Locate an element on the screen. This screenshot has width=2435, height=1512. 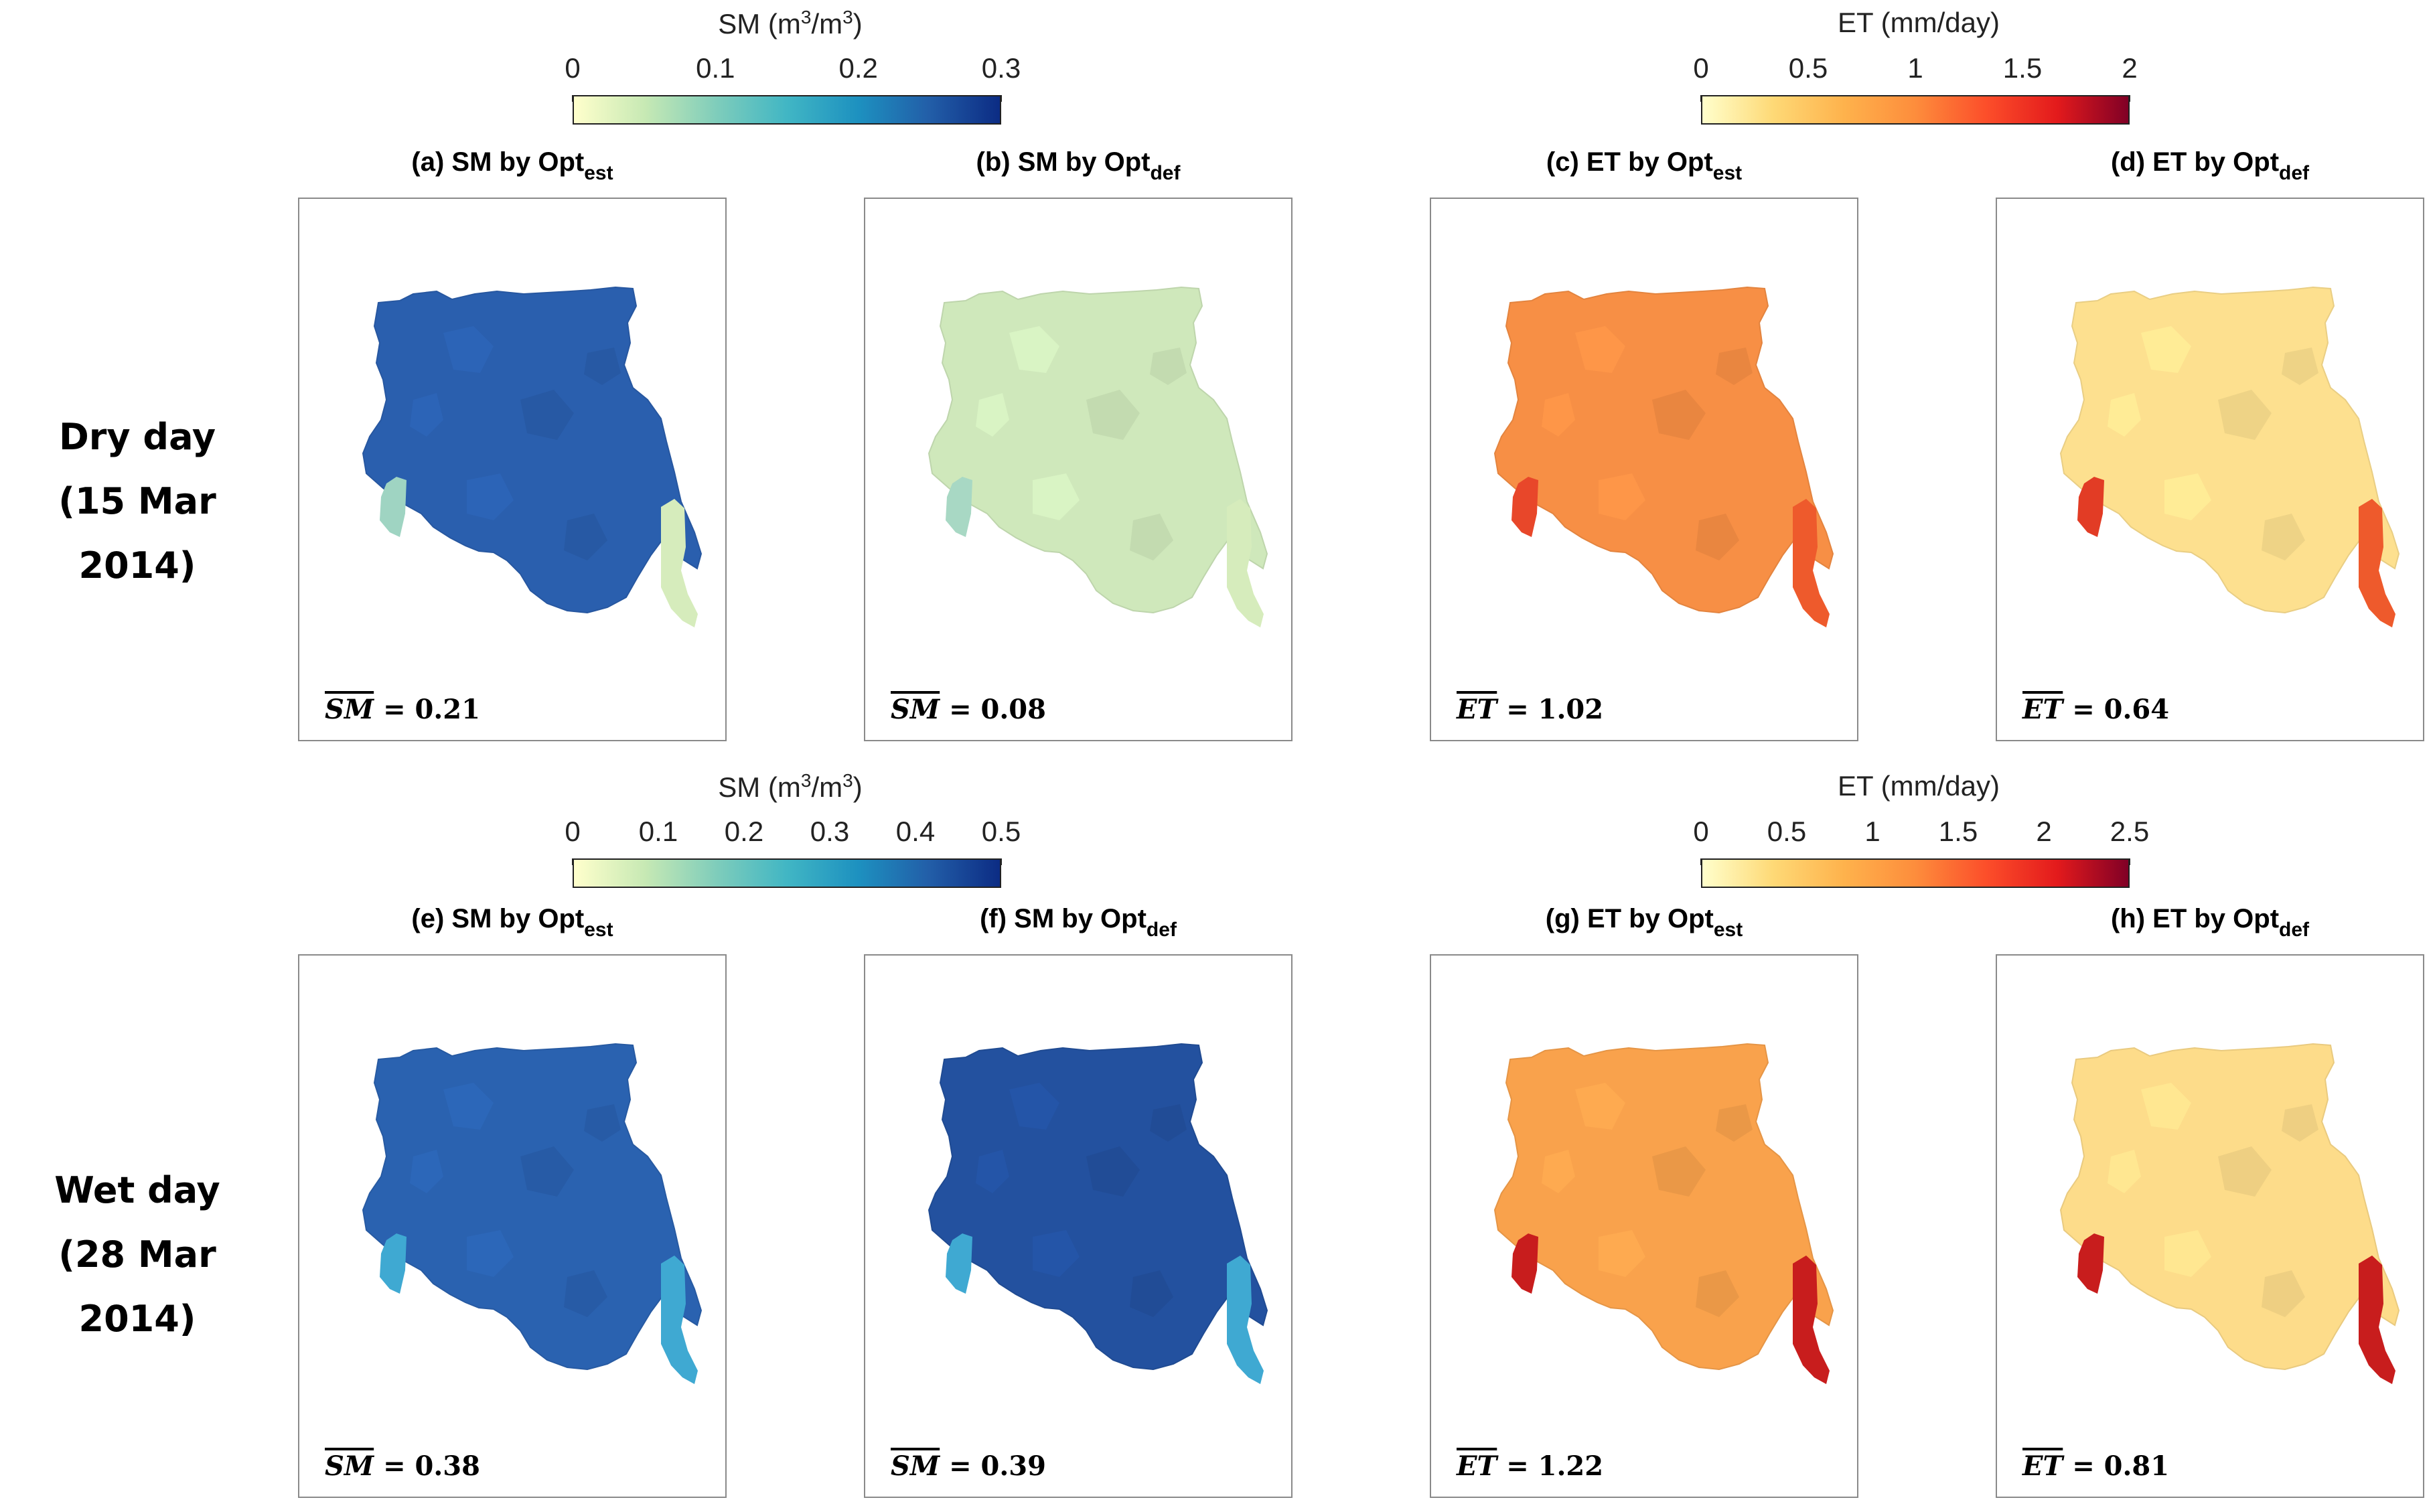
panel-title: (f) SM by Optdef is located at coordinates (1078, 923).